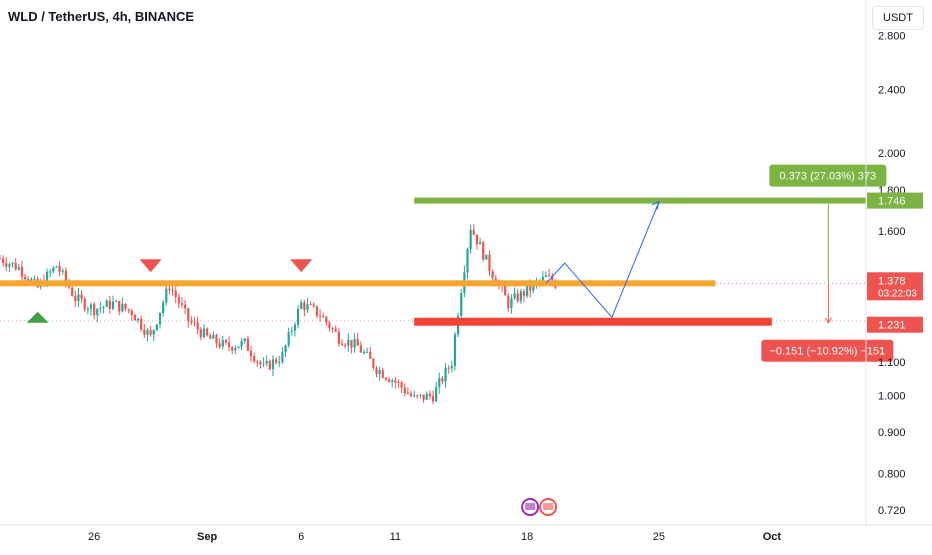  I want to click on stop-price-label-bg, so click(895, 324).